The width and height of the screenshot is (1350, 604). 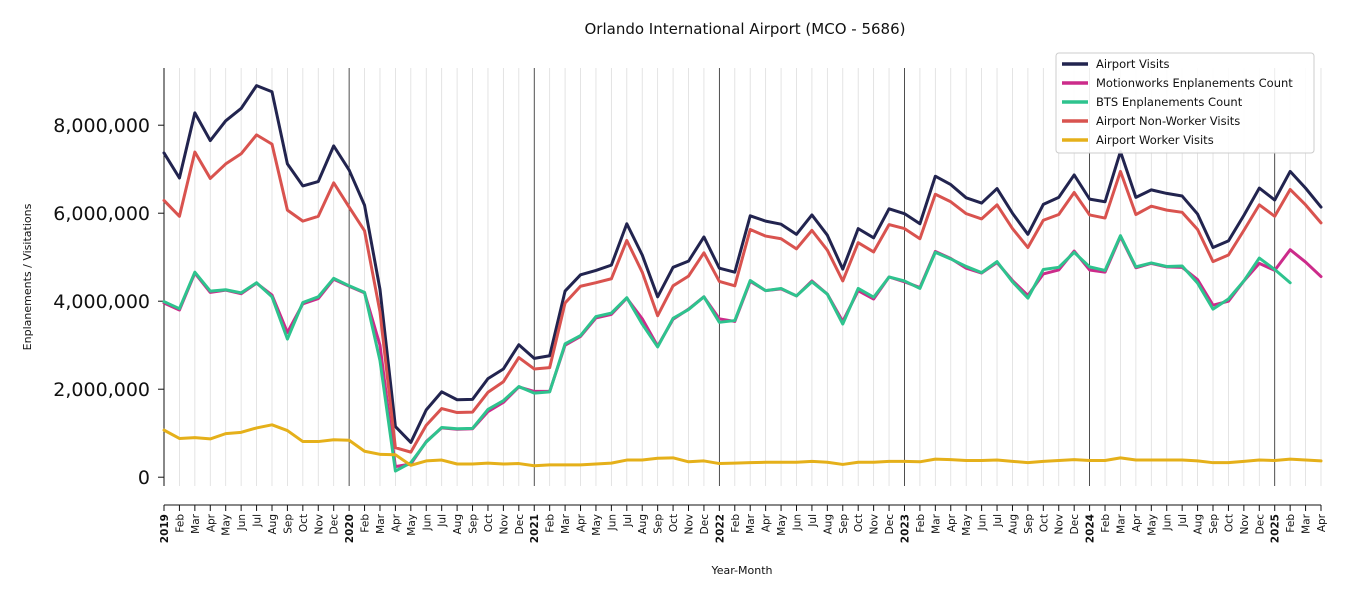 I want to click on x-tick-label: 2021, so click(x=535, y=528).